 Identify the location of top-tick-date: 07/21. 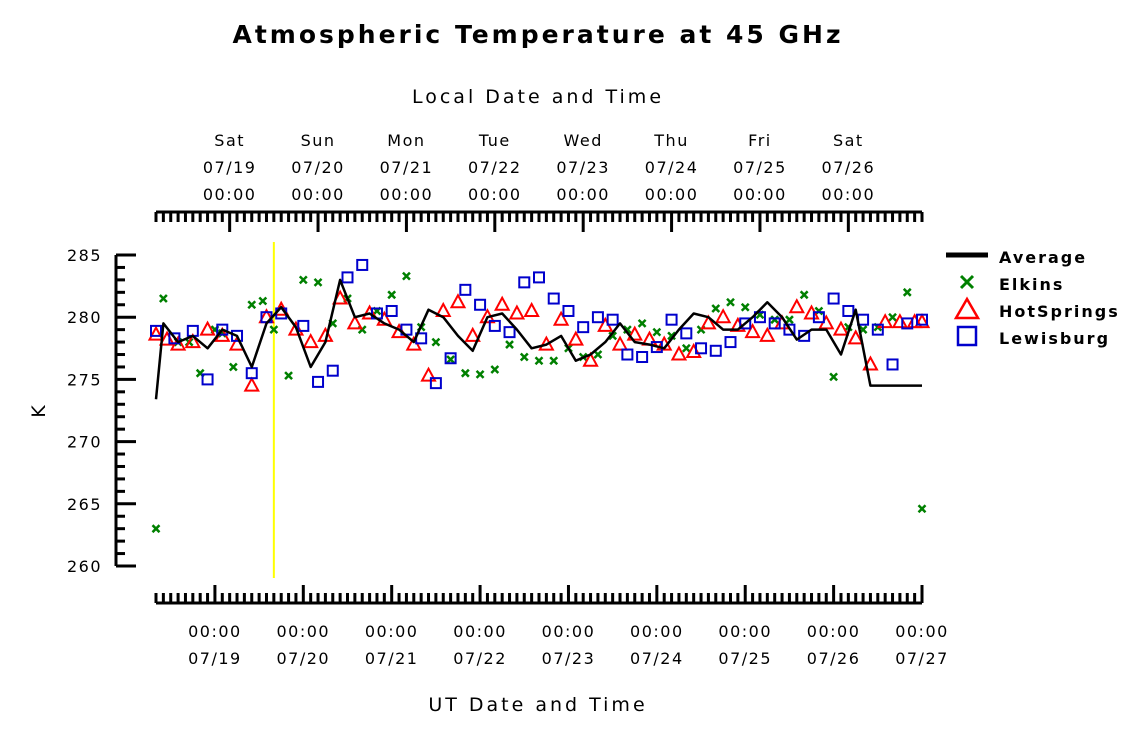
(407, 167).